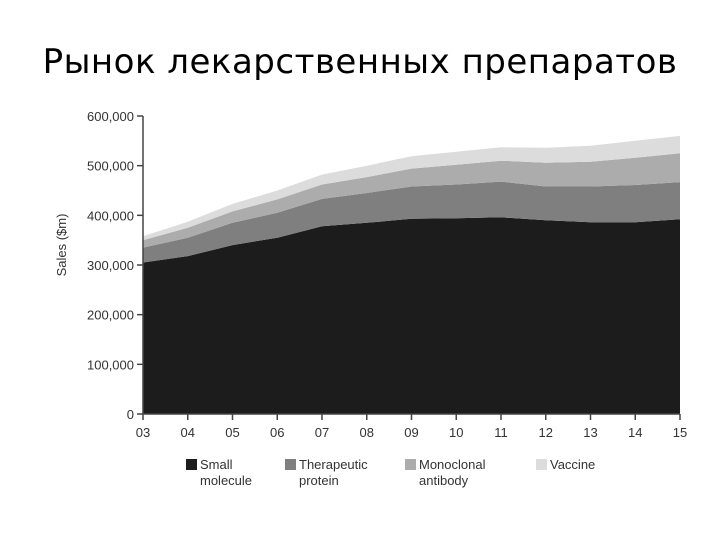 The height and width of the screenshot is (540, 720). What do you see at coordinates (333, 464) in the screenshot?
I see `legend-label: Therapeutic` at bounding box center [333, 464].